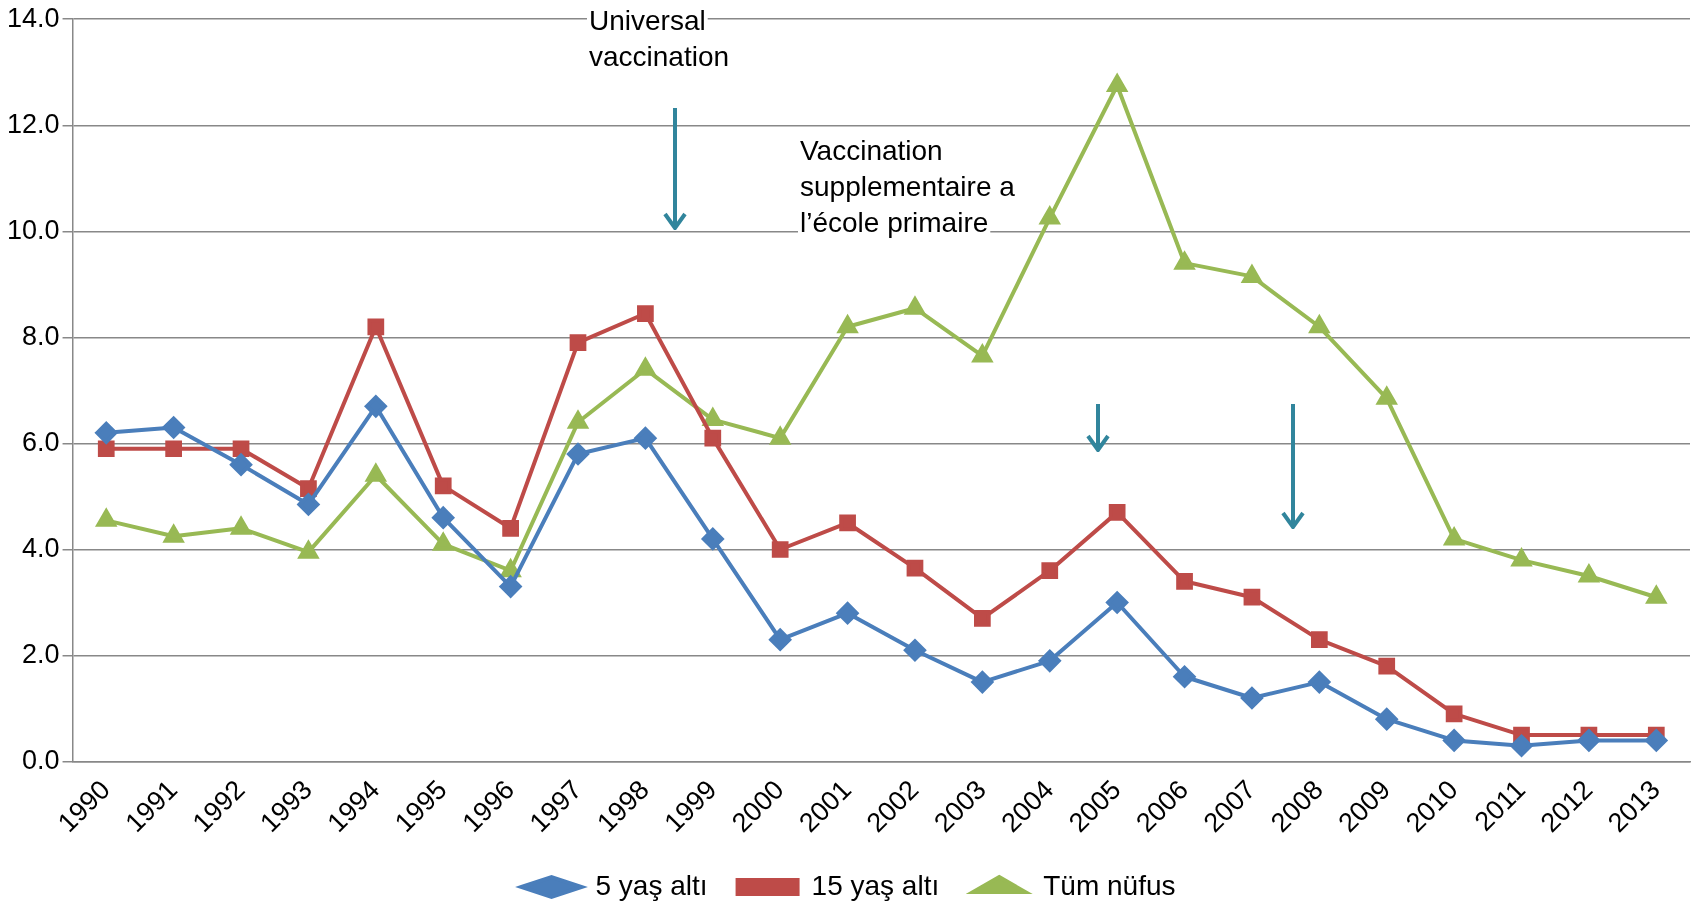 This screenshot has height=915, width=1703. What do you see at coordinates (33, 229) in the screenshot?
I see `y-tick-label: 10.0` at bounding box center [33, 229].